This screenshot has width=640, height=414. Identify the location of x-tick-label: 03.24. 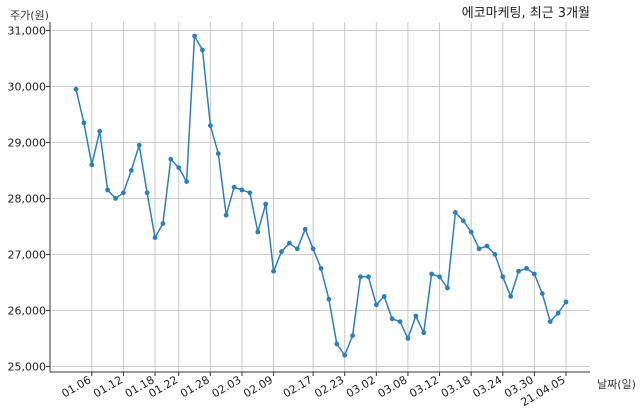
(487, 386).